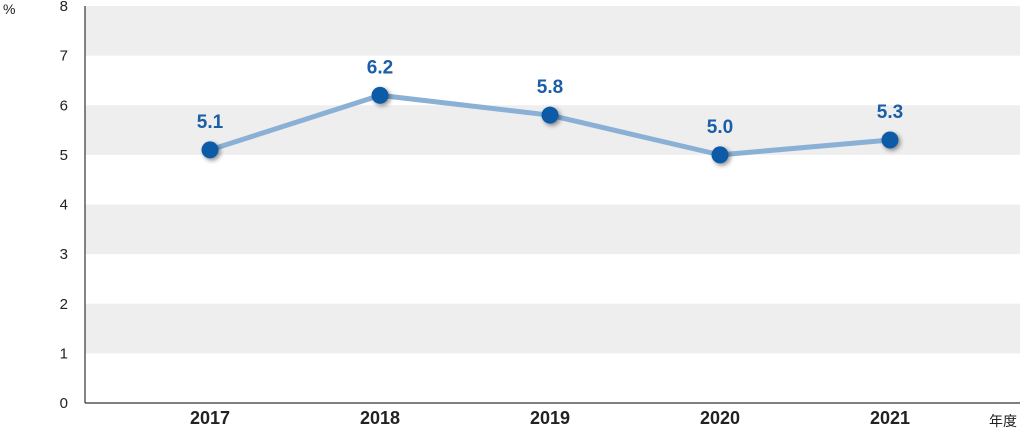 The height and width of the screenshot is (428, 1020). Describe the element at coordinates (550, 87) in the screenshot. I see `data-label: 5.8` at that location.